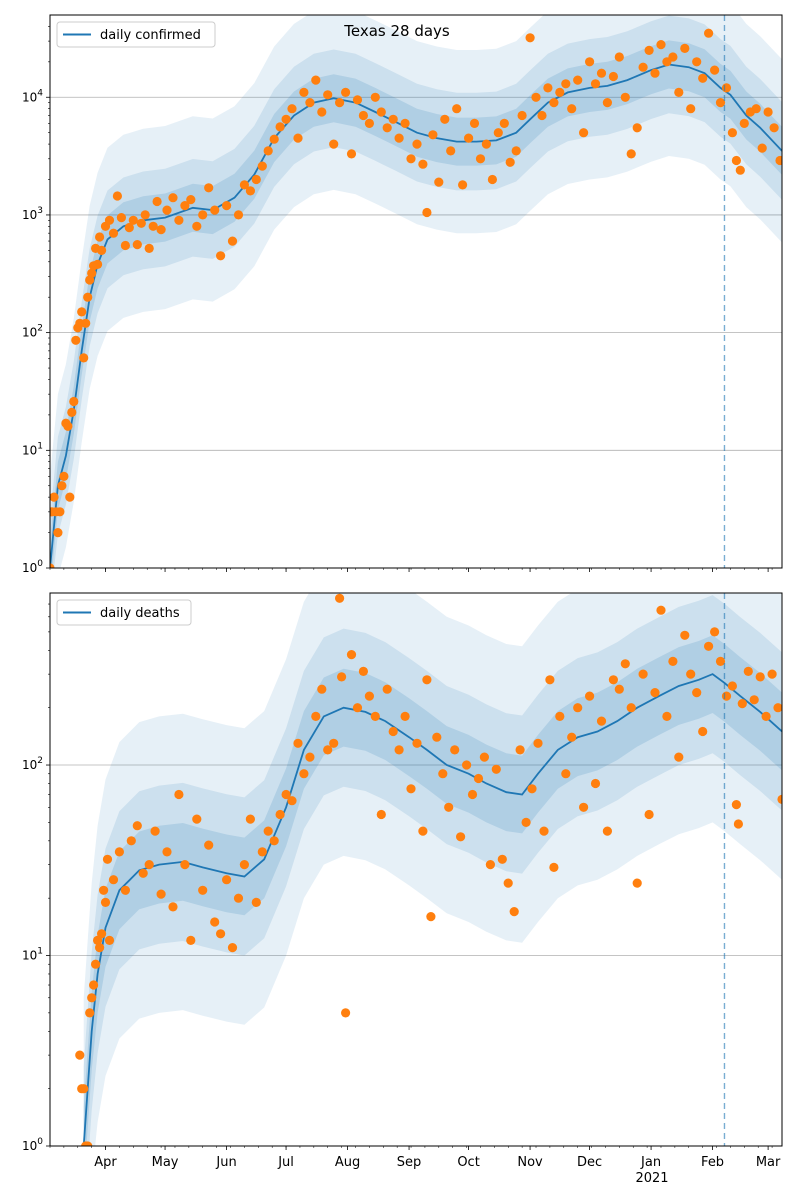 Image resolution: width=800 pixels, height=1204 pixels. Describe the element at coordinates (40, 564) in the screenshot. I see `y-tick-exponent: 0` at that location.